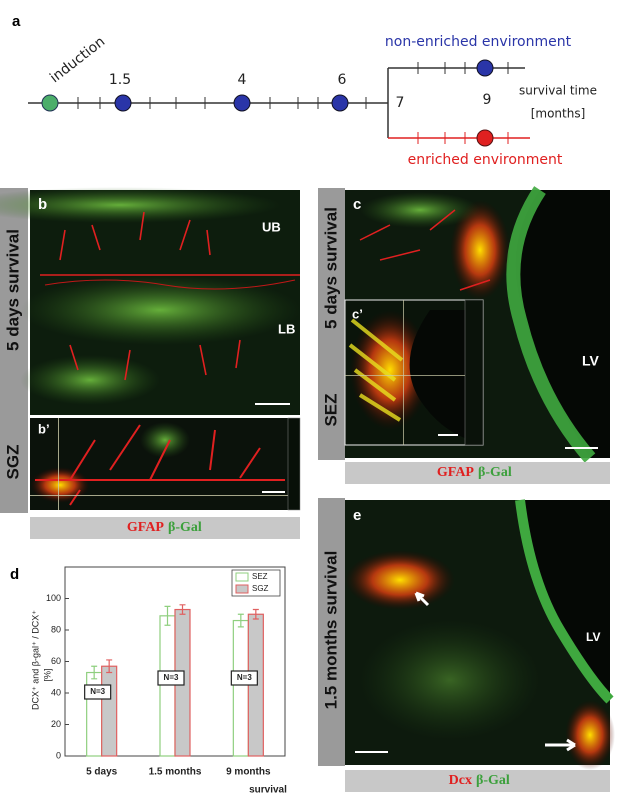 Image resolution: width=628 pixels, height=800 pixels. Describe the element at coordinates (56, 629) in the screenshot. I see `y-tick-label: 80` at that location.